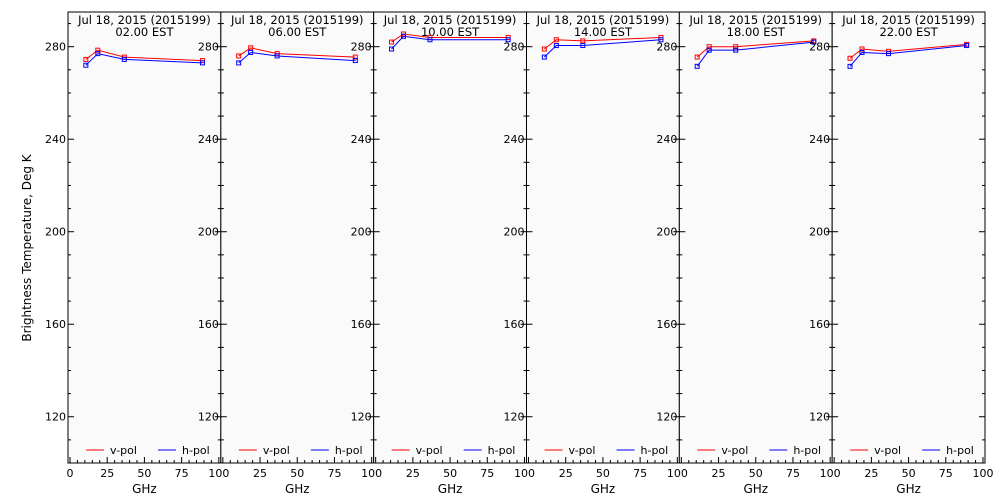  What do you see at coordinates (27, 247) in the screenshot?
I see `y-axis-label: Brightness Temperature, Deg K` at bounding box center [27, 247].